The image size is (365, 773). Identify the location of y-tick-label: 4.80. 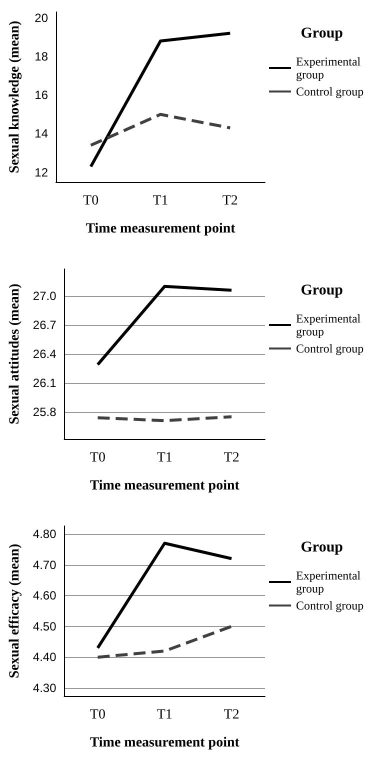
(44, 534).